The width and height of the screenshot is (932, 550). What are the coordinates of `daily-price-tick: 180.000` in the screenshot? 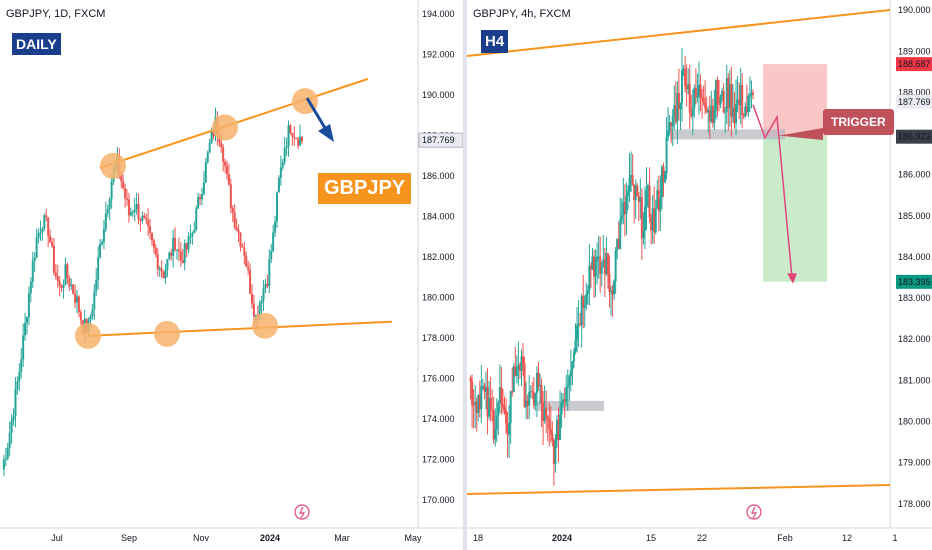 It's located at (438, 297).